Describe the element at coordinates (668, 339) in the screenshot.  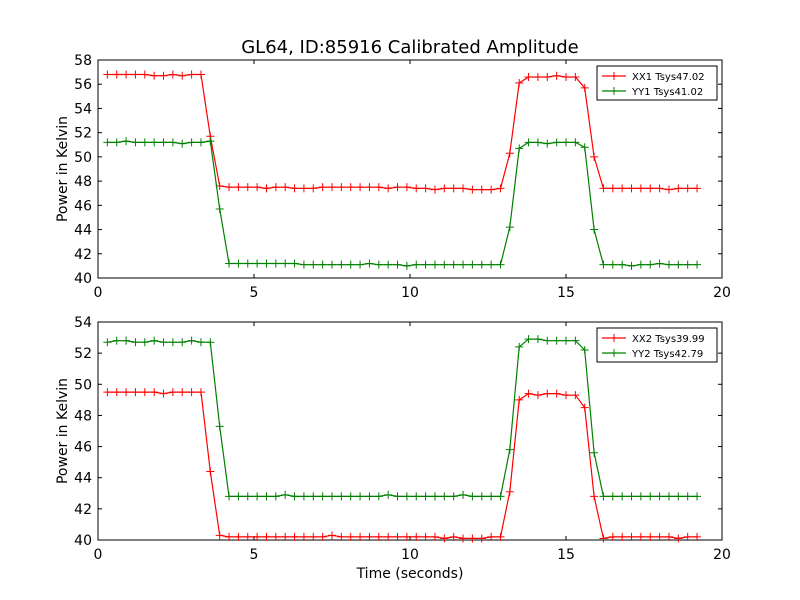
I see `legend-entry: XX2 Tsys39.99` at that location.